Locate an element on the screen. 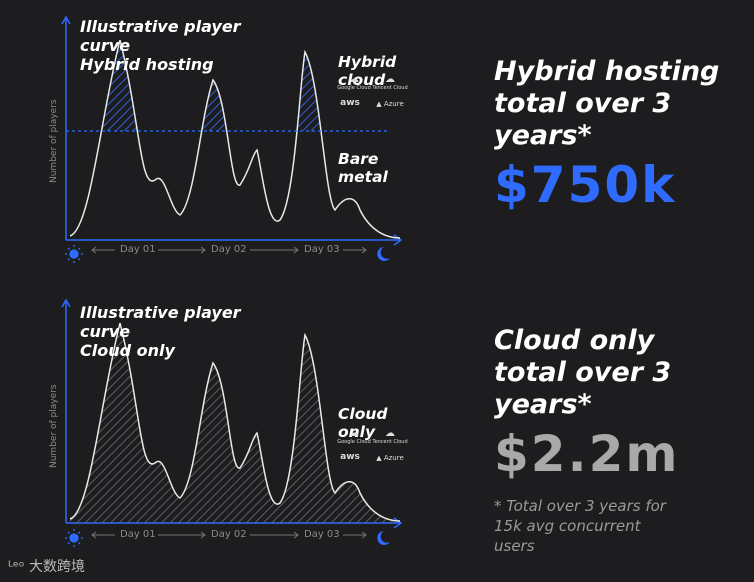 Image resolution: width=754 pixels, height=582 pixels. watermark: ᴸᵉᵒ 大数跨境 is located at coordinates (46, 567).